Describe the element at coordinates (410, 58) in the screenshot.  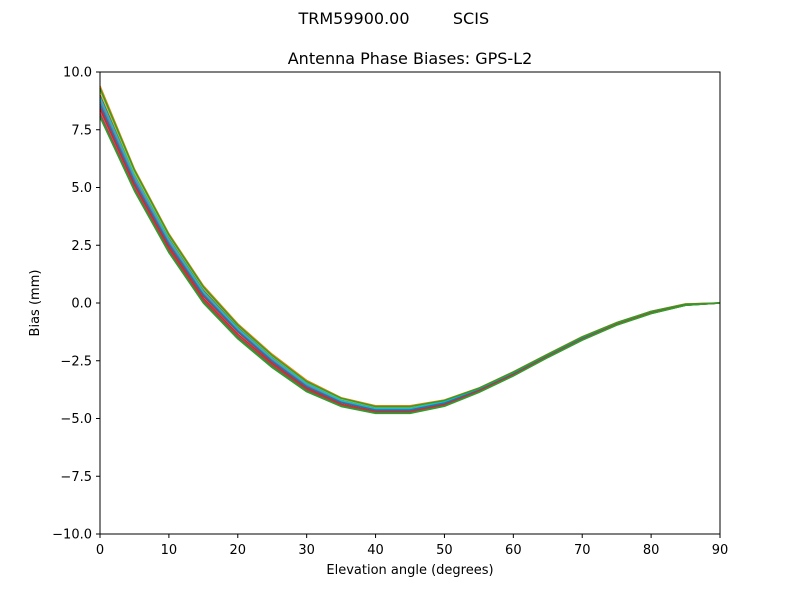
I see `chart-title: Antenna Phase Biases: GPS-L2` at that location.